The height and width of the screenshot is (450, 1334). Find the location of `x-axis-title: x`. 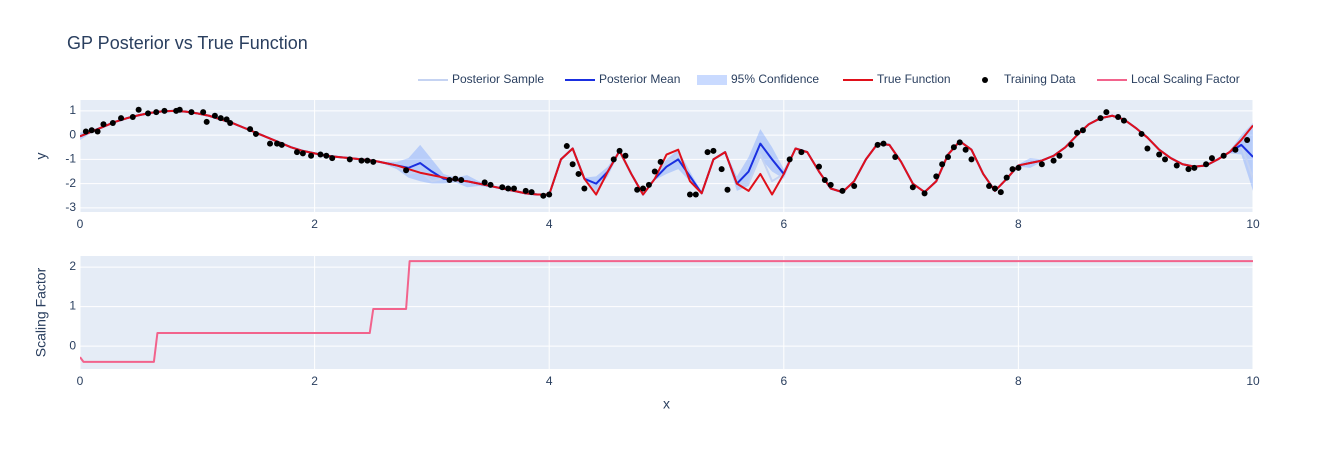

x-axis-title: x is located at coordinates (666, 404).